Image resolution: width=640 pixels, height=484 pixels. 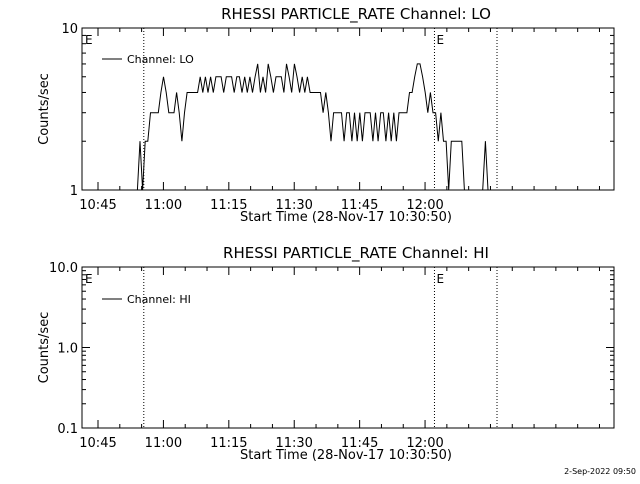 I want to click on legend-entry: Channel: HI, so click(x=159, y=299).